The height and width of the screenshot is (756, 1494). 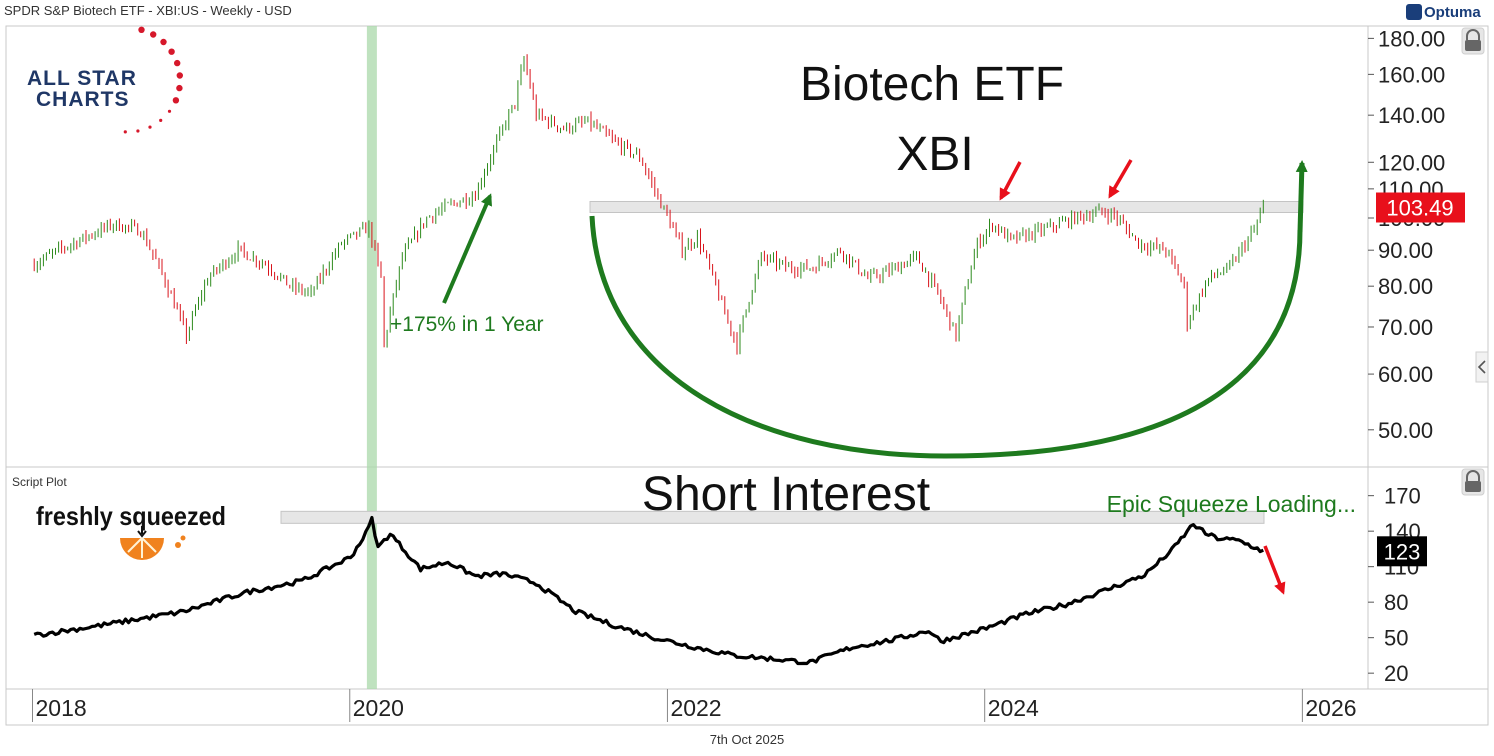 I want to click on orange-wedges, so click(x=142, y=547).